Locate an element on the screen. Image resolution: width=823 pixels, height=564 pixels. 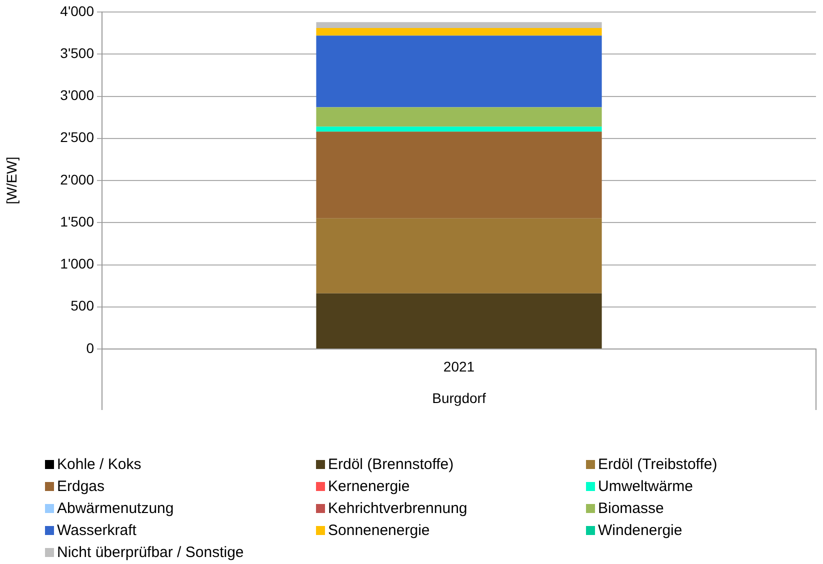
legend-label: Erdöl (Brennstoffe) is located at coordinates (391, 464).